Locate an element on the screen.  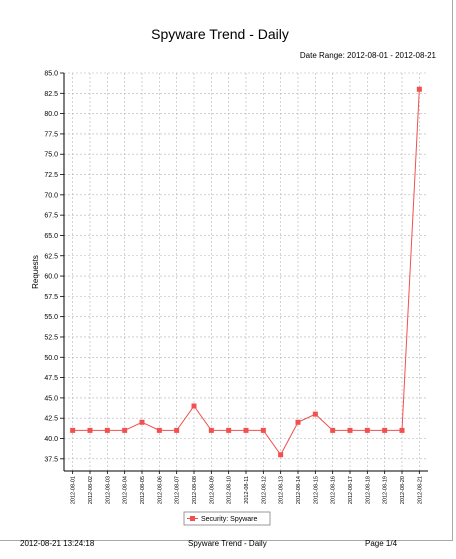
x-tick-label: 2012-08-10 is located at coordinates (230, 490).